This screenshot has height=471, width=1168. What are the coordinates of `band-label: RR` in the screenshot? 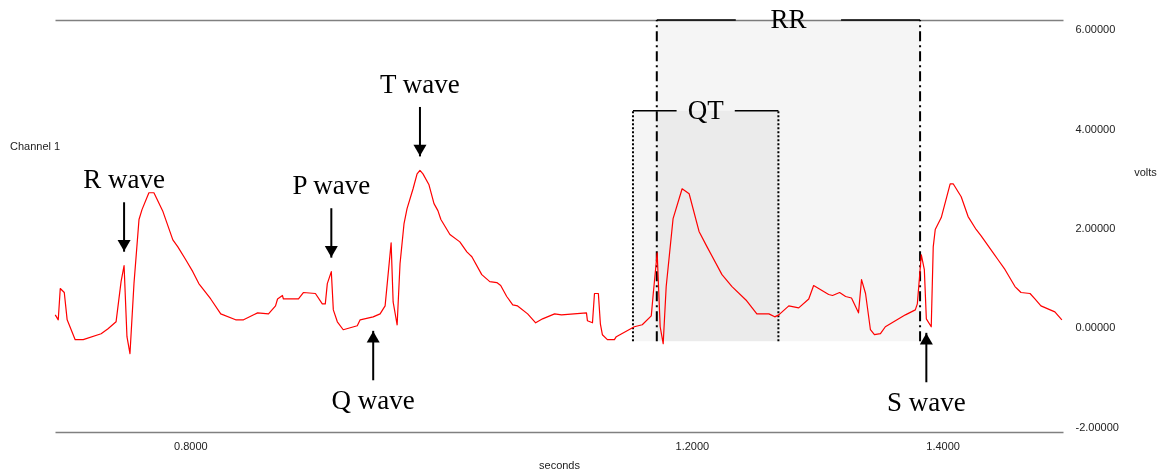 It's located at (788, 19).